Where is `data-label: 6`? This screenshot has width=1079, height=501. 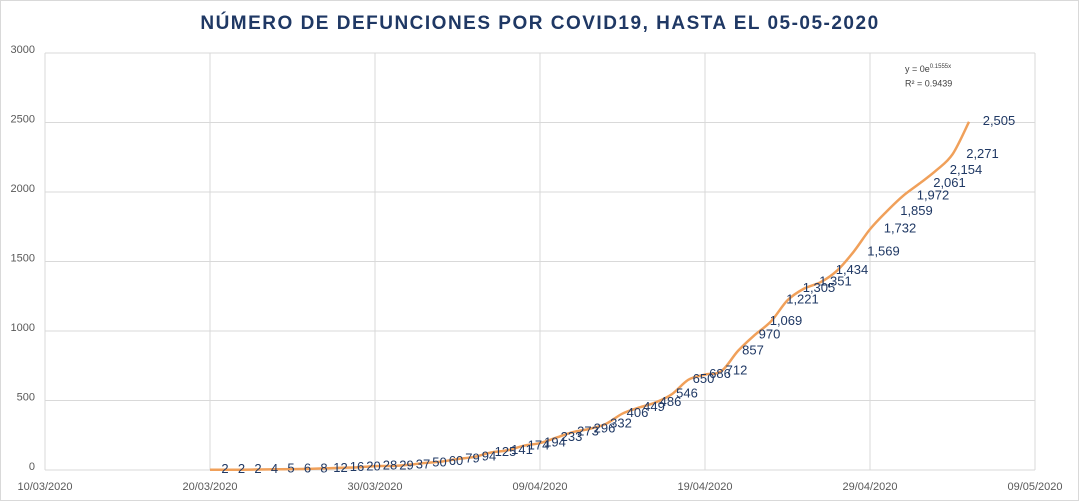
data-label: 6 is located at coordinates (307, 468).